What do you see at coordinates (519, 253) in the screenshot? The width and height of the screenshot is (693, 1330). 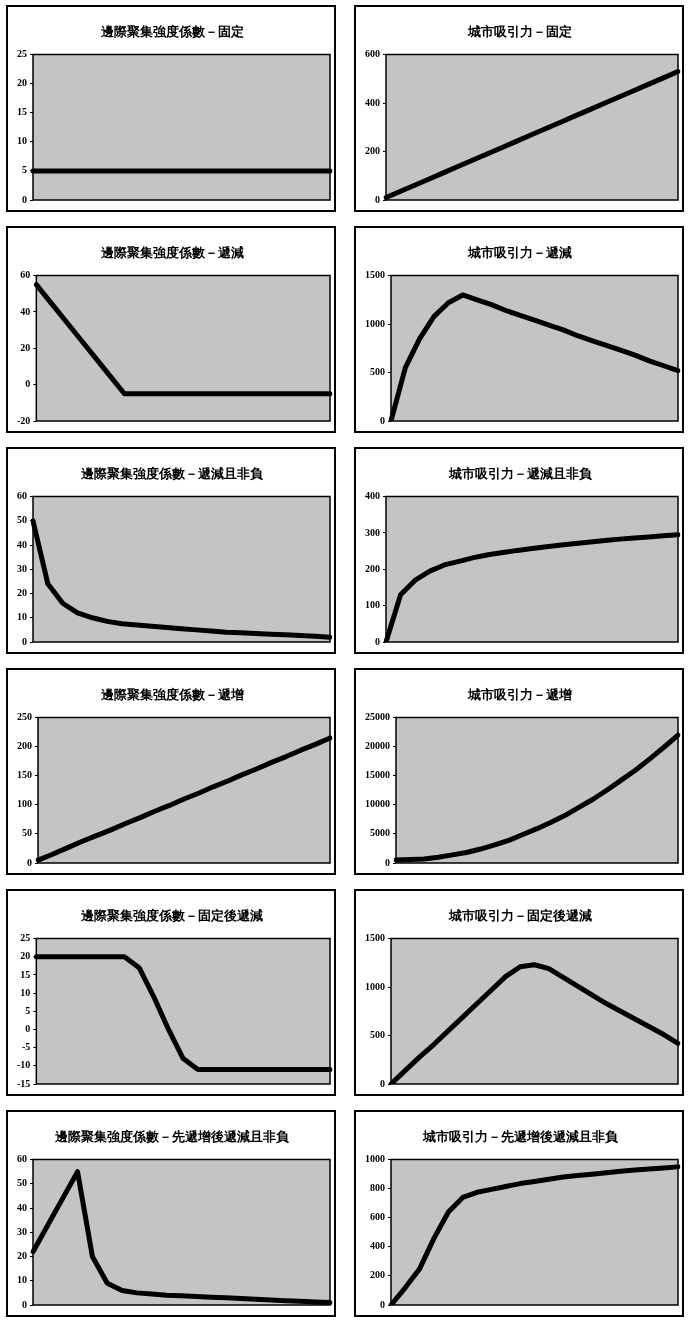 I see `chart-title: 城市吸引力－遞減` at bounding box center [519, 253].